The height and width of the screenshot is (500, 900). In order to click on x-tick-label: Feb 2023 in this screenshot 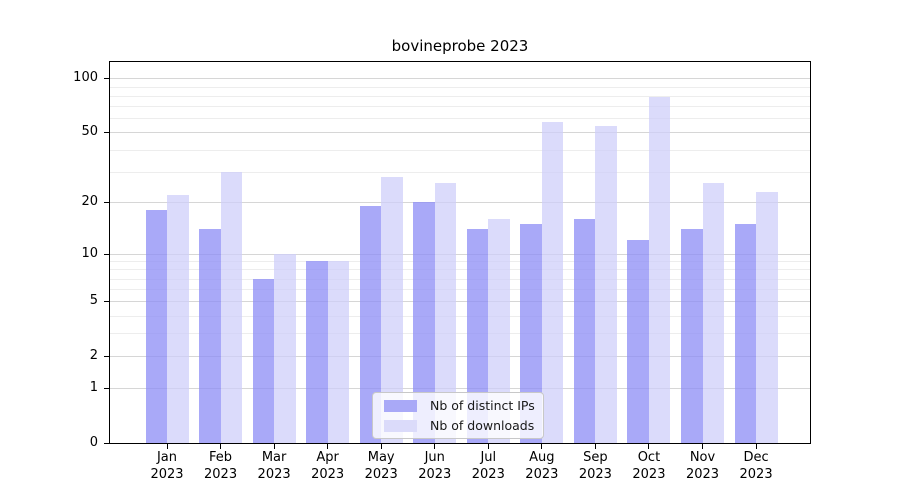, I will do `click(221, 466)`.